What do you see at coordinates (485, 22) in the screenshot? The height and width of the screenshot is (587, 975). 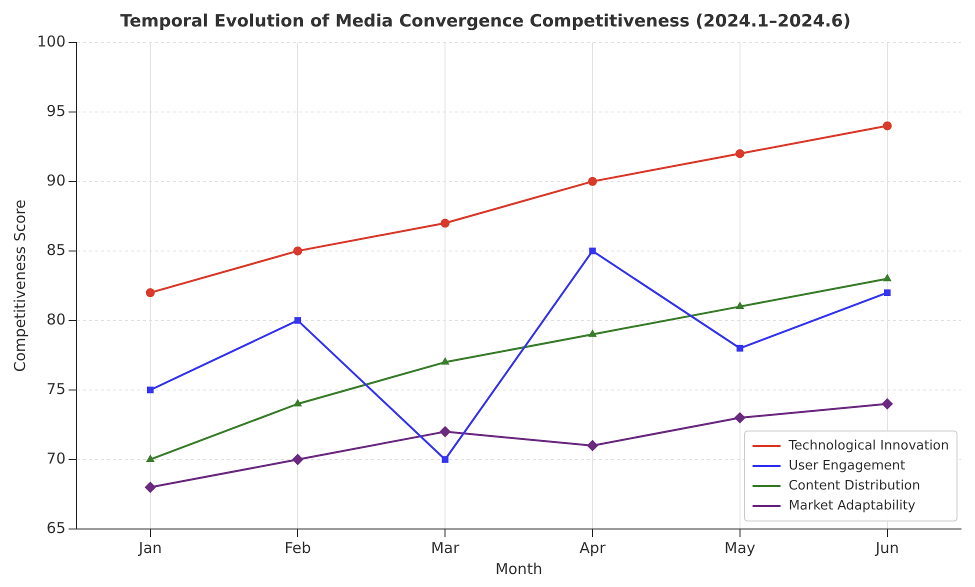 I see `chart-title: Temporal Evolution of Media Convergence Competitiveness (2024.1–2024.6)` at bounding box center [485, 22].